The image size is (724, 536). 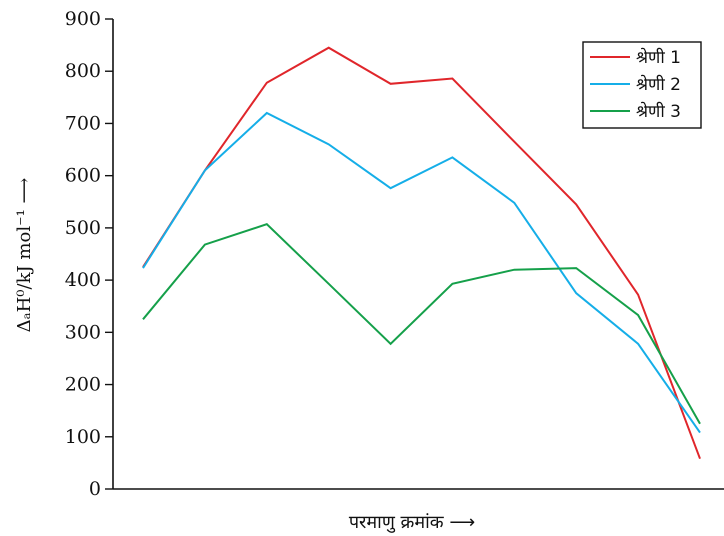 I want to click on legend: श्रेणी 1 श्रेणी 2 श्रेणी 3, so click(x=642, y=85).